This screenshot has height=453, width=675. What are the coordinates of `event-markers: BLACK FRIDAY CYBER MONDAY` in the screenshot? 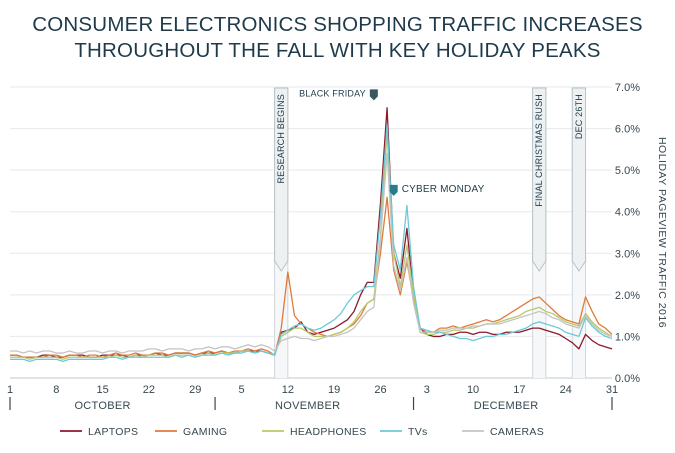 It's located at (392, 142).